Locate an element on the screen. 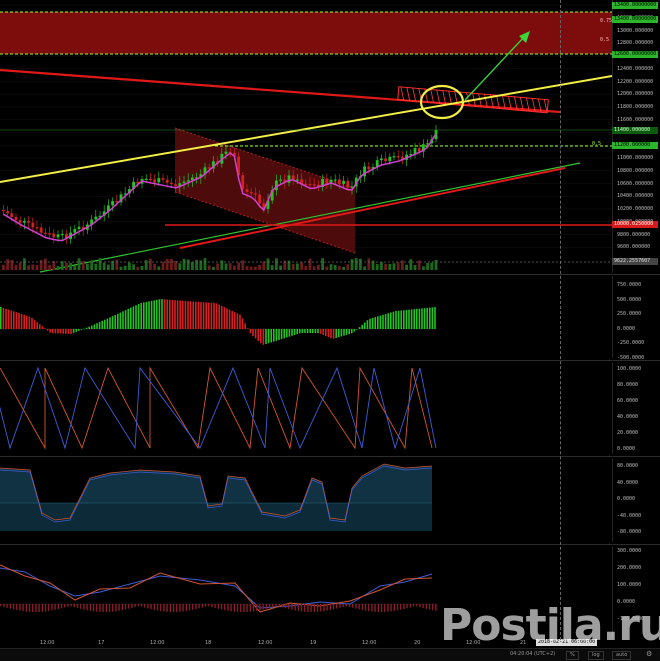 This screenshot has height=661, width=660. cursor-date-label: 2018-02-21 06:00:00 is located at coordinates (567, 642).